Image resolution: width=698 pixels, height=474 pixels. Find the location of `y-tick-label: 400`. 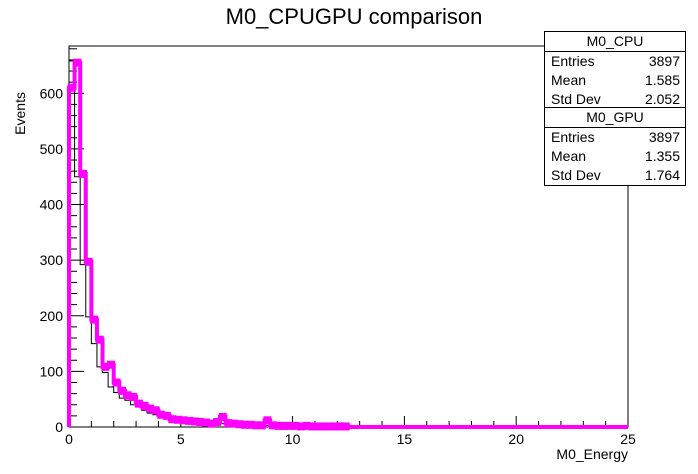

y-tick-label: 400 is located at coordinates (52, 205).